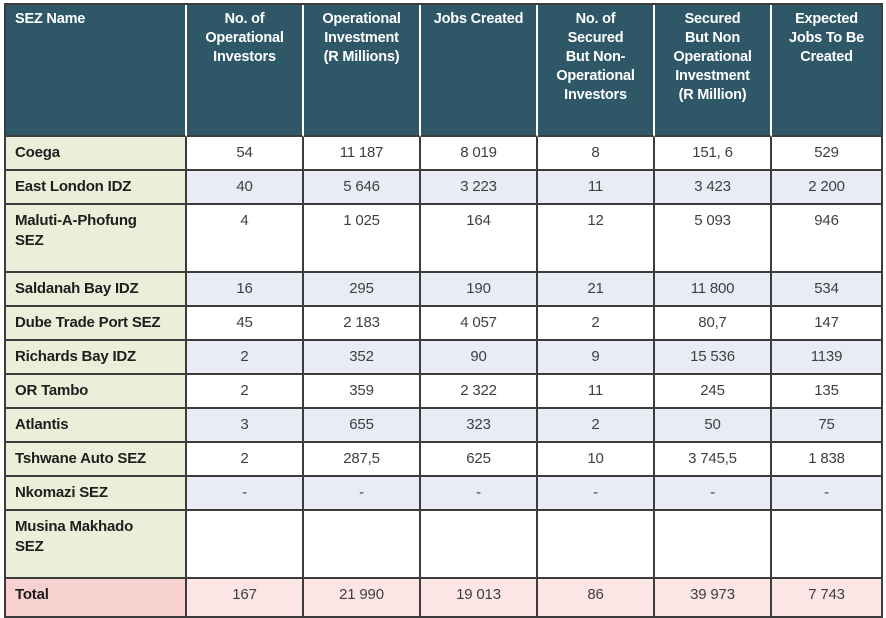 Image resolution: width=886 pixels, height=618 pixels. What do you see at coordinates (245, 154) in the screenshot?
I see `value-cell: 54` at bounding box center [245, 154].